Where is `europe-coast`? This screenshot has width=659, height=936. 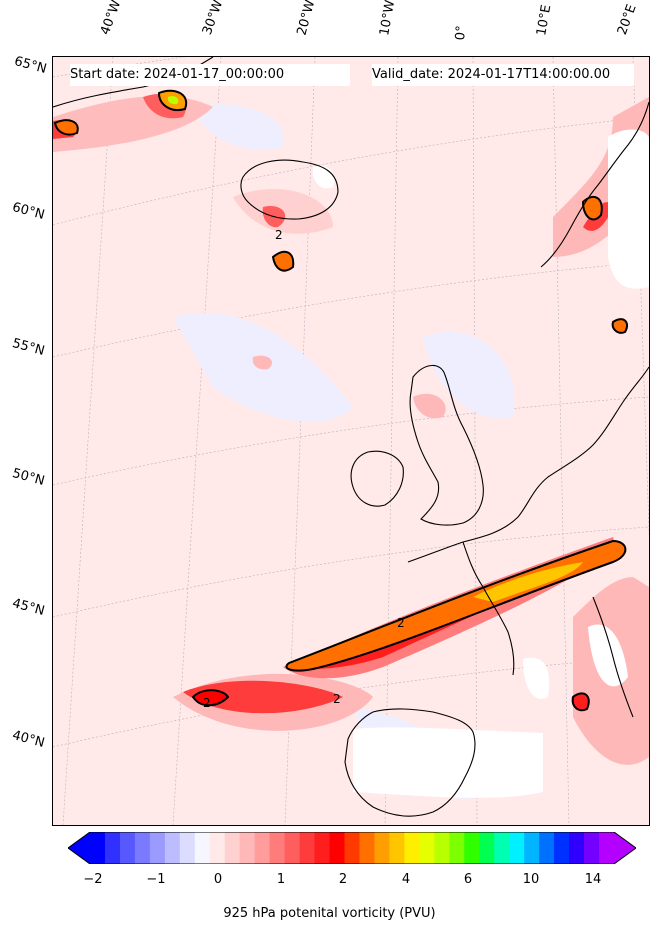
europe-coast is located at coordinates (528, 464).